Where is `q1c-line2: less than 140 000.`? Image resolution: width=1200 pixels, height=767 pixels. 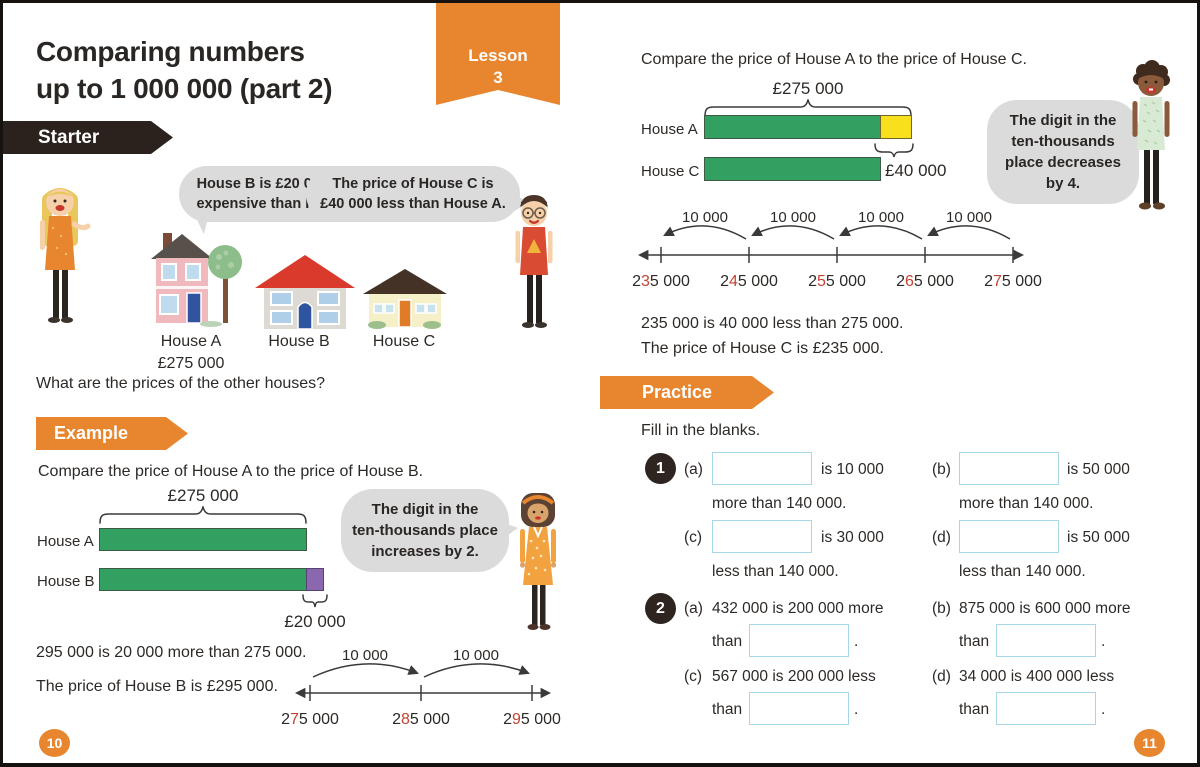 q1c-line2: less than 140 000. is located at coordinates (775, 571).